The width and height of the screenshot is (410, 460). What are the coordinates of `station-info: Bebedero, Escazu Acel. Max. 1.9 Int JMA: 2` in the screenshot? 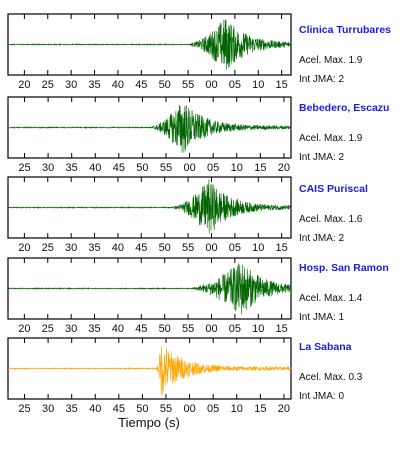 It's located at (353, 132).